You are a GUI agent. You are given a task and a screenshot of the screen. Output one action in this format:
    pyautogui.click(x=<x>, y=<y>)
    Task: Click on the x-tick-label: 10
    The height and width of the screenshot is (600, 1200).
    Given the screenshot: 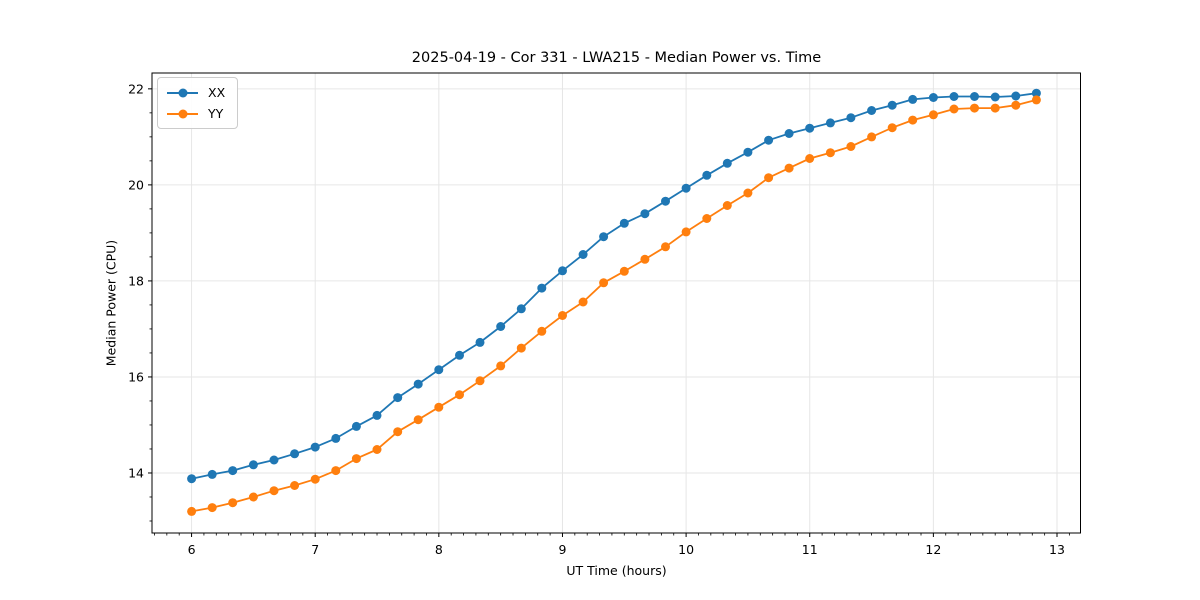 What is the action you would take?
    pyautogui.click(x=686, y=549)
    